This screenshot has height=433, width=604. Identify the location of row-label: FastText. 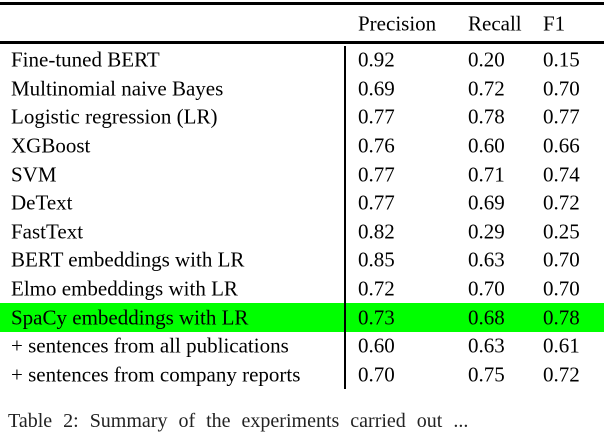
(47, 231).